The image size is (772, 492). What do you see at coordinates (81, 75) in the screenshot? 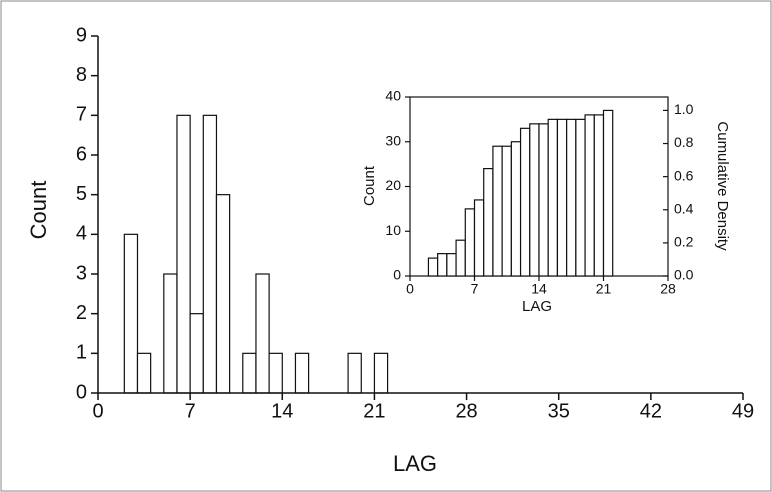
I see `y-tick-label: 8` at bounding box center [81, 75].